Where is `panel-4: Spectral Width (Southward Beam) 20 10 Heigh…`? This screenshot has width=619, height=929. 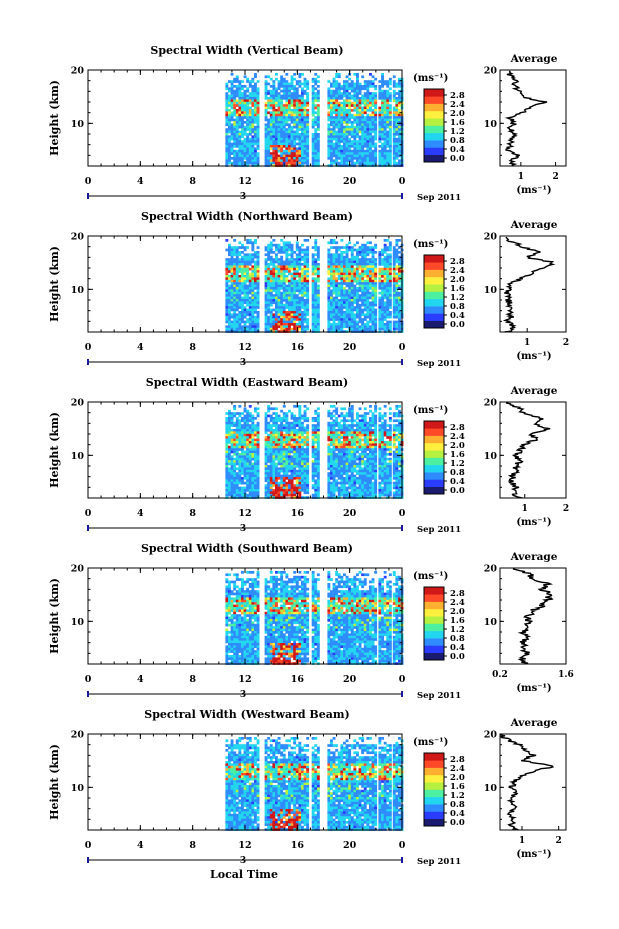
panel-4: Spectral Width (Southward Beam) 20 10 Heigh… is located at coordinates (311, 621).